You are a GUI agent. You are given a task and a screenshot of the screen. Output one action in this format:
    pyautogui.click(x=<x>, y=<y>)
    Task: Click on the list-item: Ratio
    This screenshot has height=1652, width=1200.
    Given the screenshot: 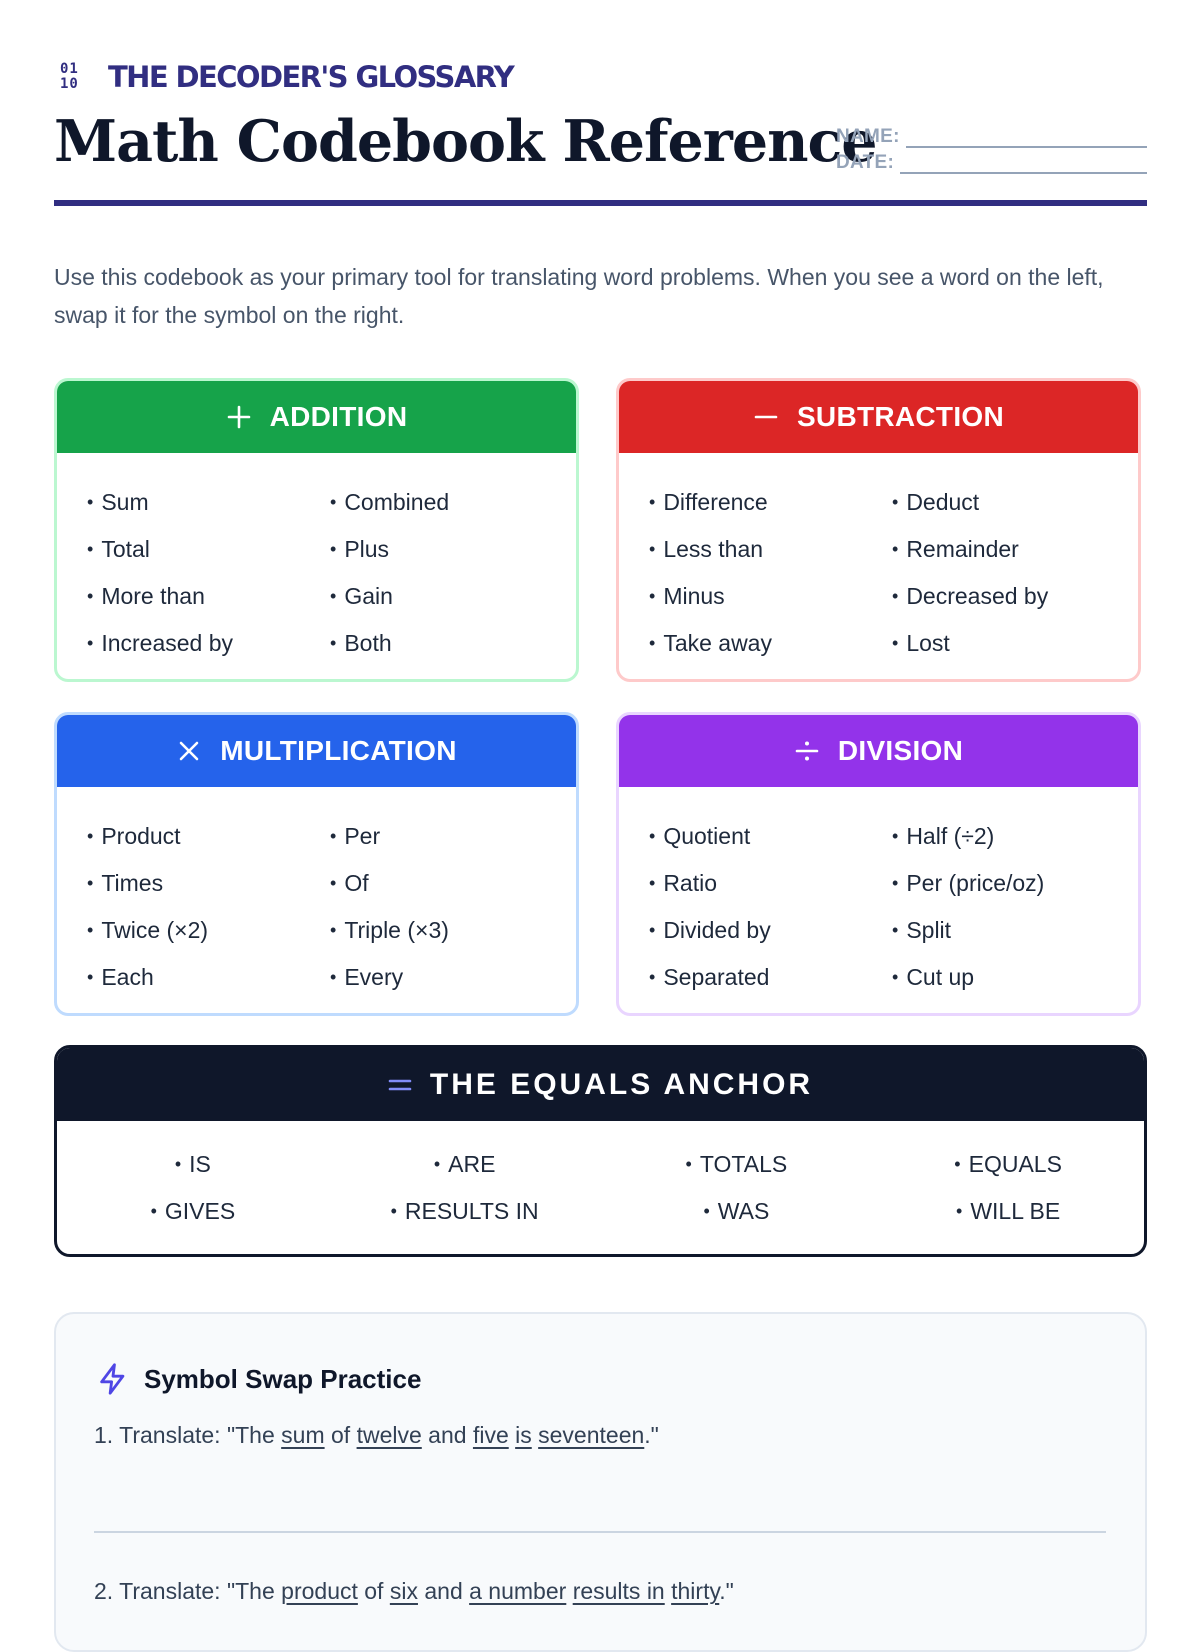 What is the action you would take?
    pyautogui.click(x=770, y=883)
    